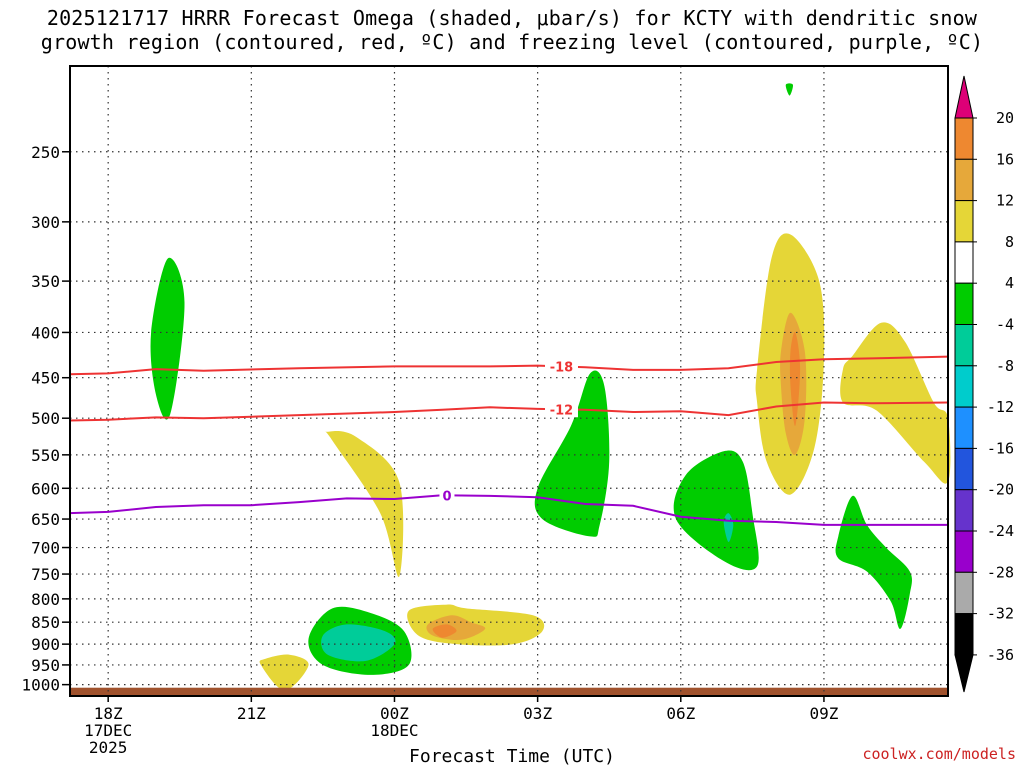 The image size is (1024, 768). Describe the element at coordinates (45, 622) in the screenshot. I see `y-tick-label: 850` at that location.